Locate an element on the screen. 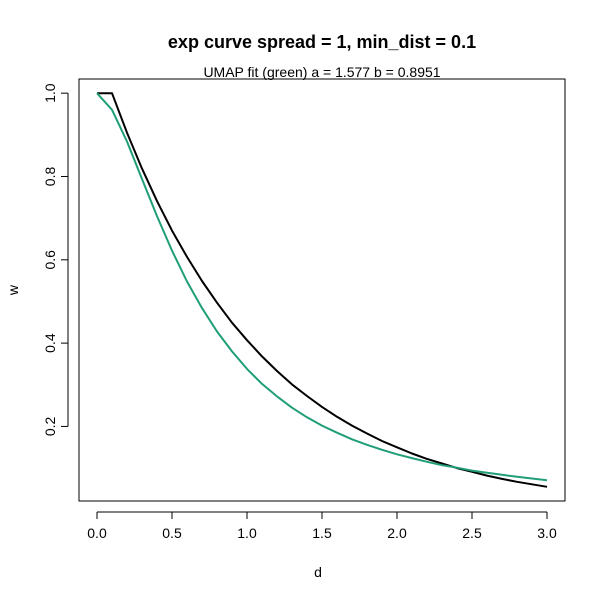 This screenshot has width=600, height=600. y-tick-label: 0.6 is located at coordinates (50, 260).